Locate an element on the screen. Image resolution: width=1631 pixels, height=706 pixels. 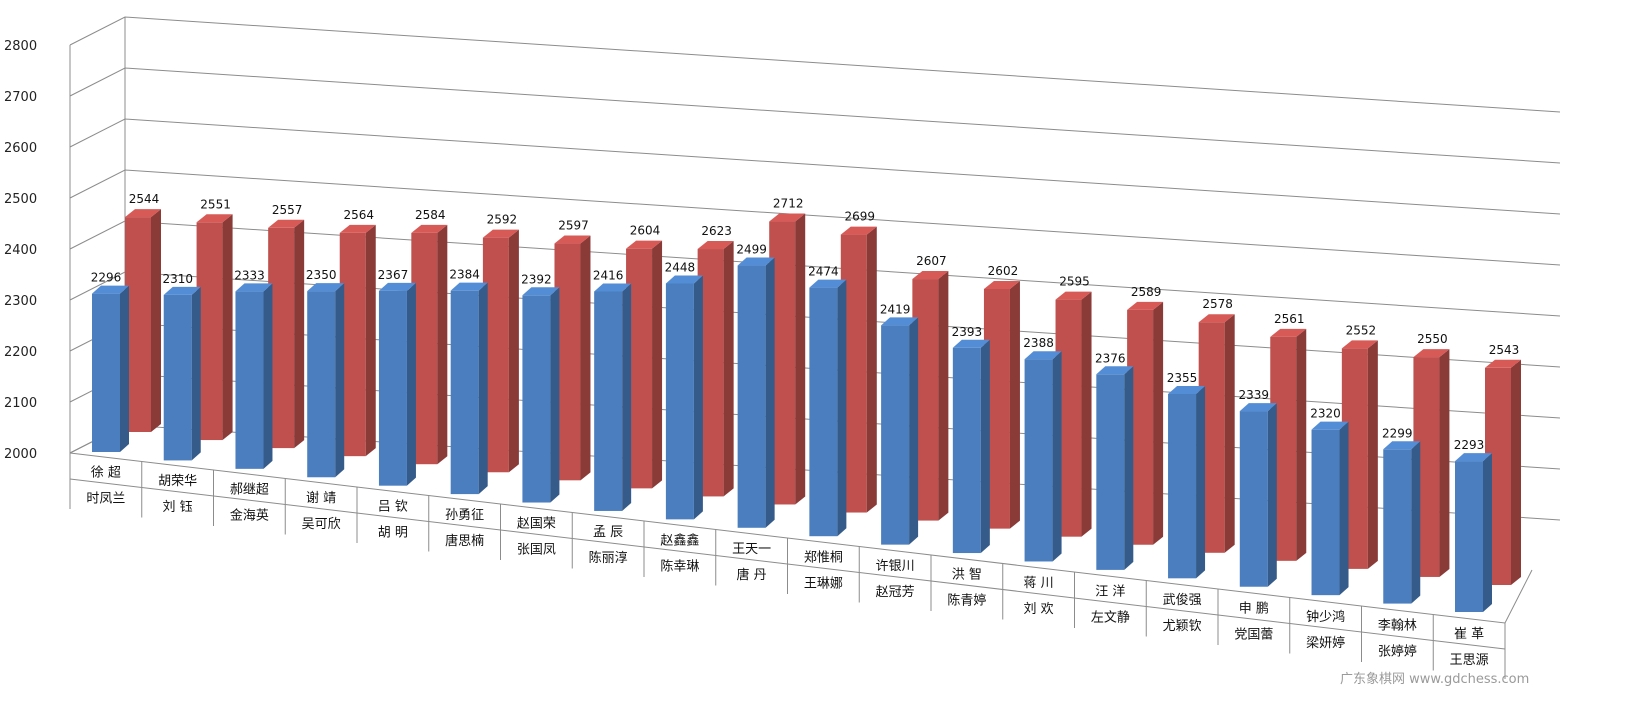
category-label-2: 赵冠芳 is located at coordinates (895, 592).